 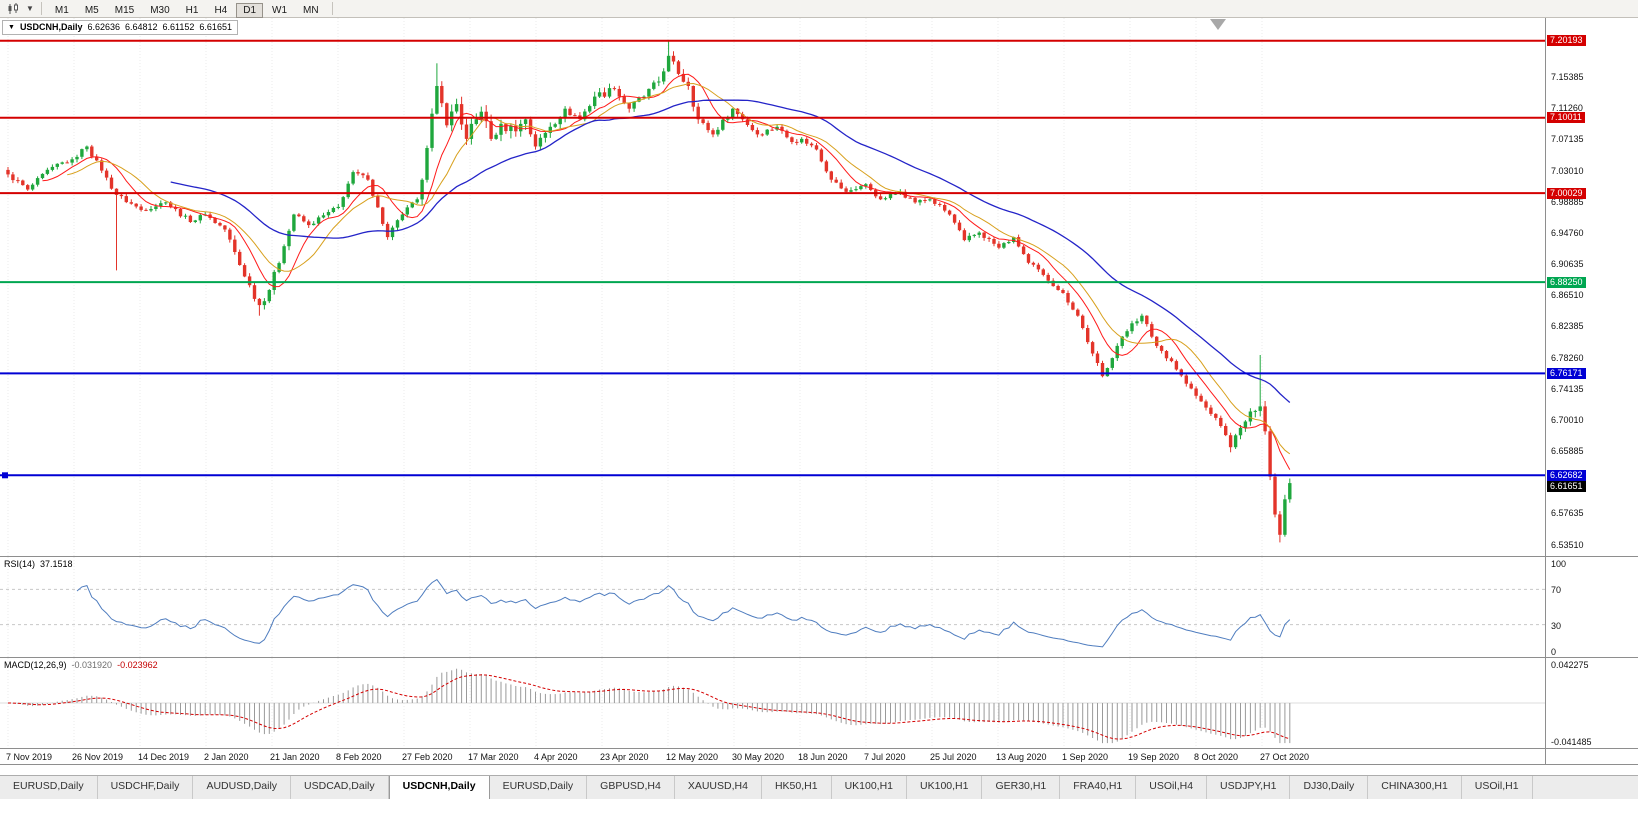 What do you see at coordinates (311, 10) in the screenshot?
I see `timeframe-button-mn: MN` at bounding box center [311, 10].